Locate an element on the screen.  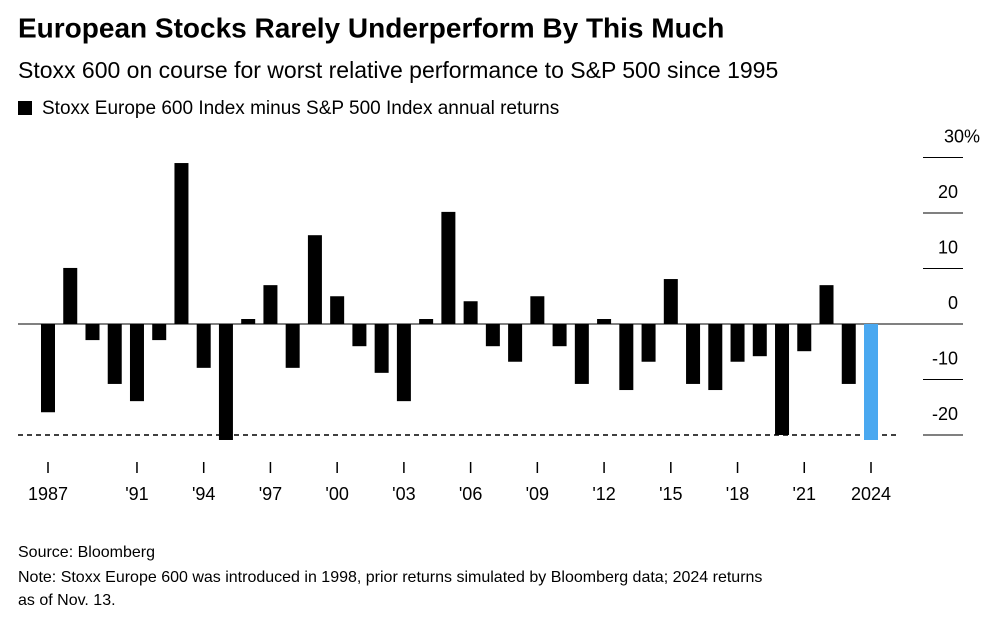
y-tick-label: 30% is located at coordinates (962, 136).